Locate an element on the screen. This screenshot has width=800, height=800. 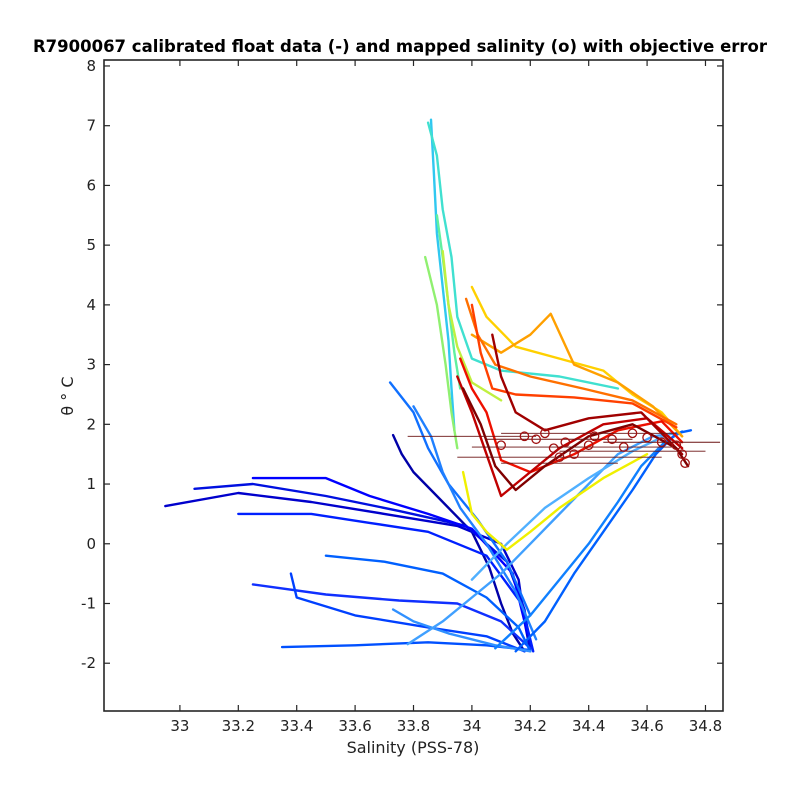
y-tick-label: 4 is located at coordinates (91, 305).